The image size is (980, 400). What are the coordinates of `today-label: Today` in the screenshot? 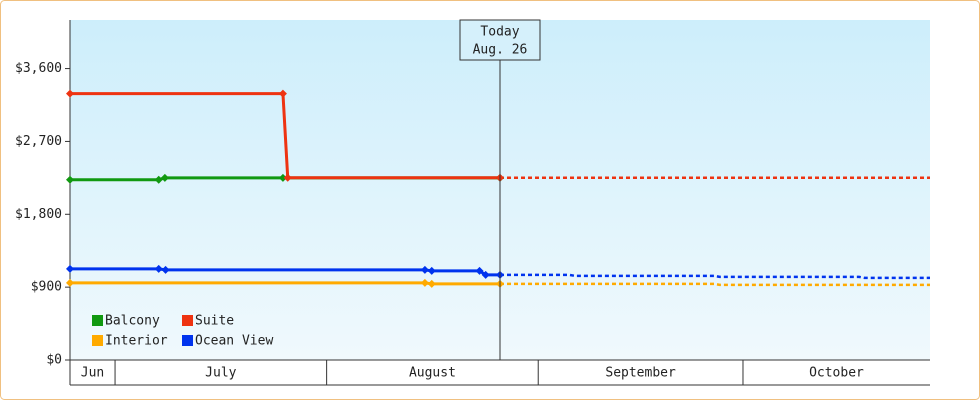 It's located at (499, 32).